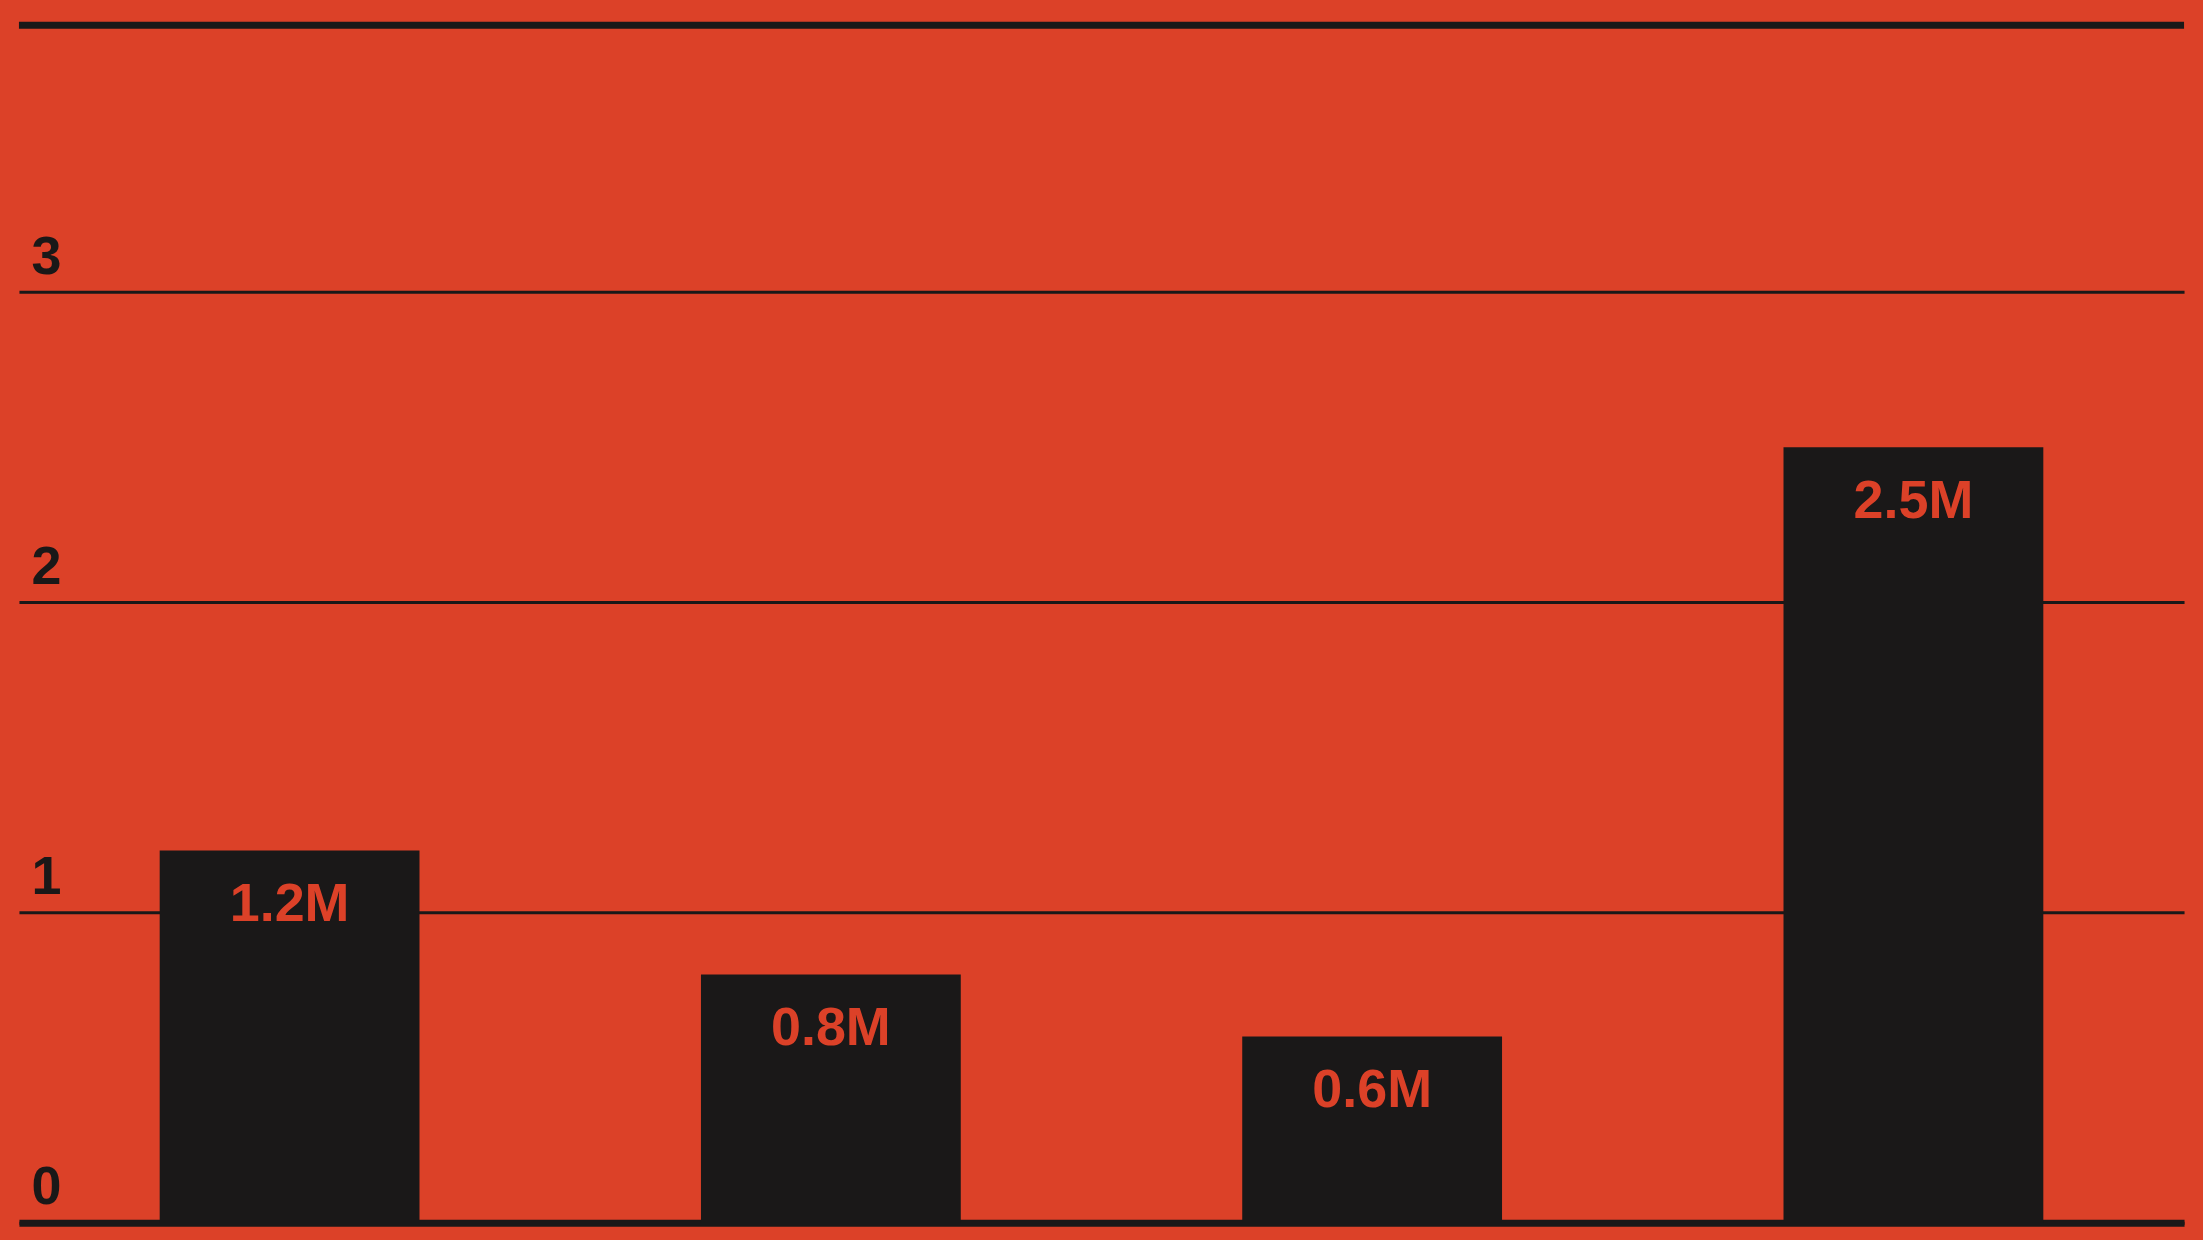  Describe the element at coordinates (46, 254) in the screenshot. I see `y-tick-label: 3` at that location.